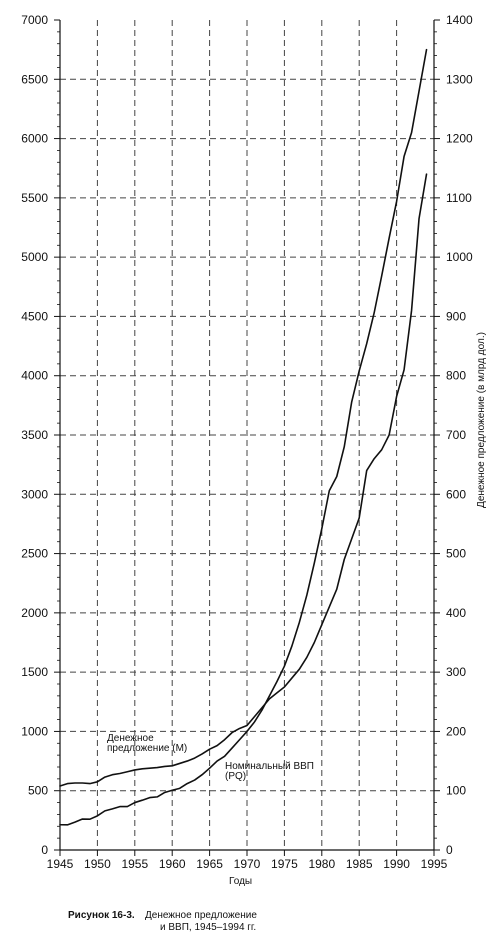 The image size is (499, 946). Describe the element at coordinates (459, 139) in the screenshot. I see `right-axis-tick-label: 1200` at that location.